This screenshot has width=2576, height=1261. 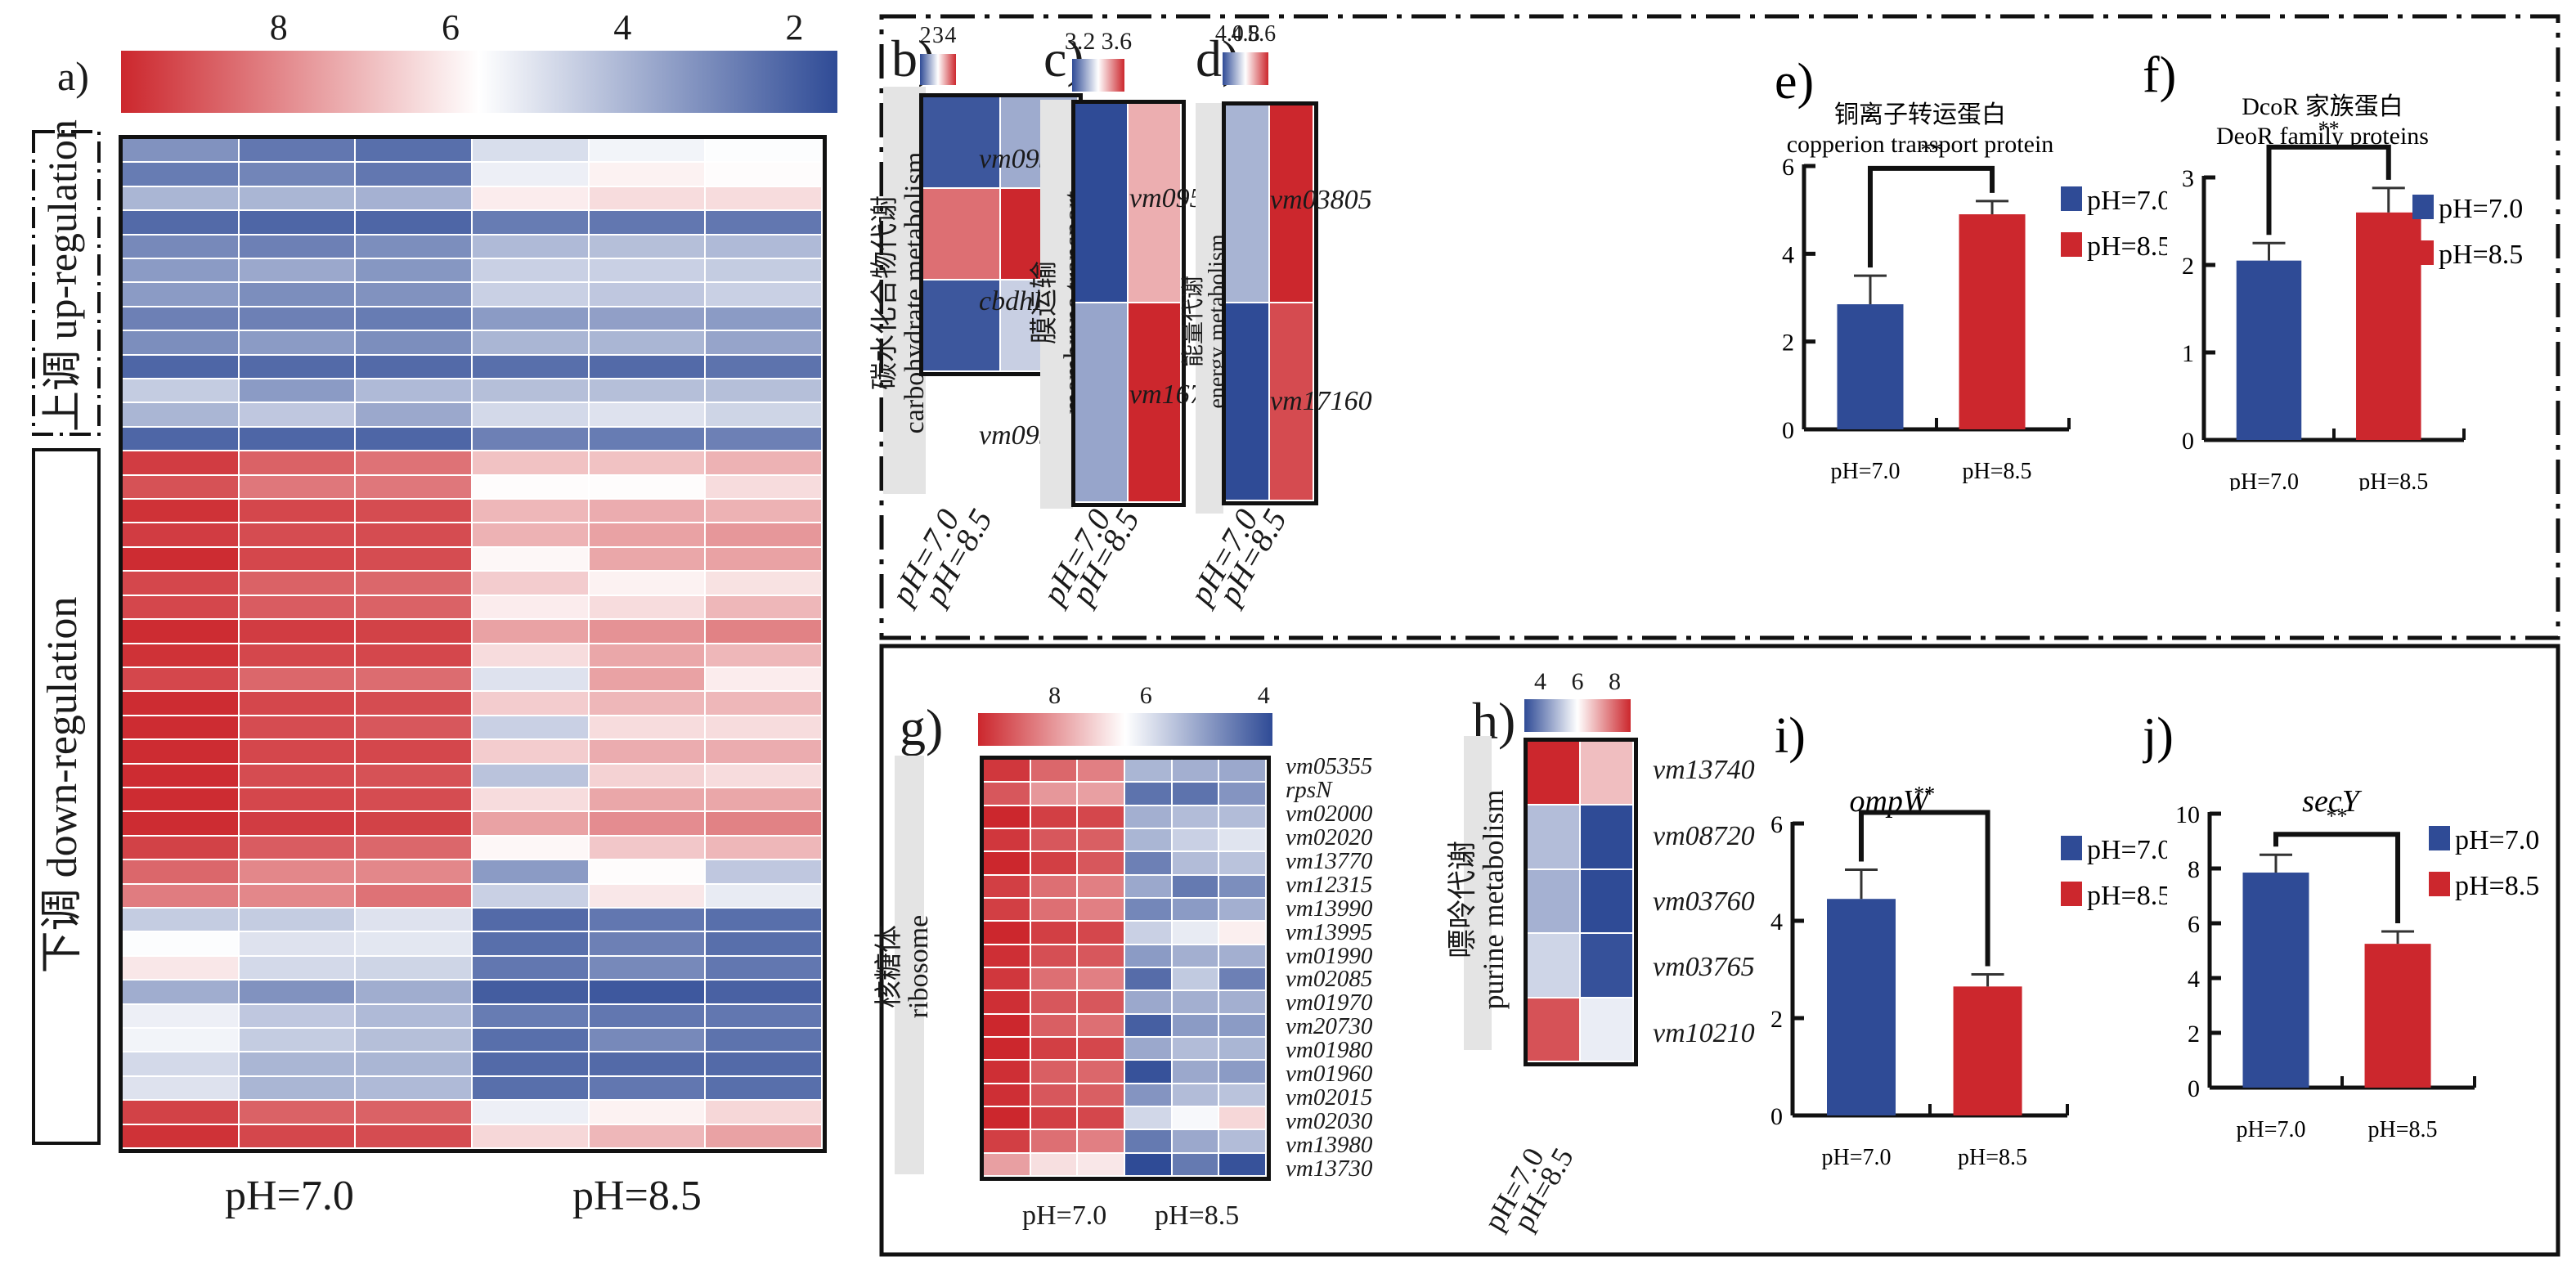 I want to click on panel-letter: f), so click(x=2159, y=75).